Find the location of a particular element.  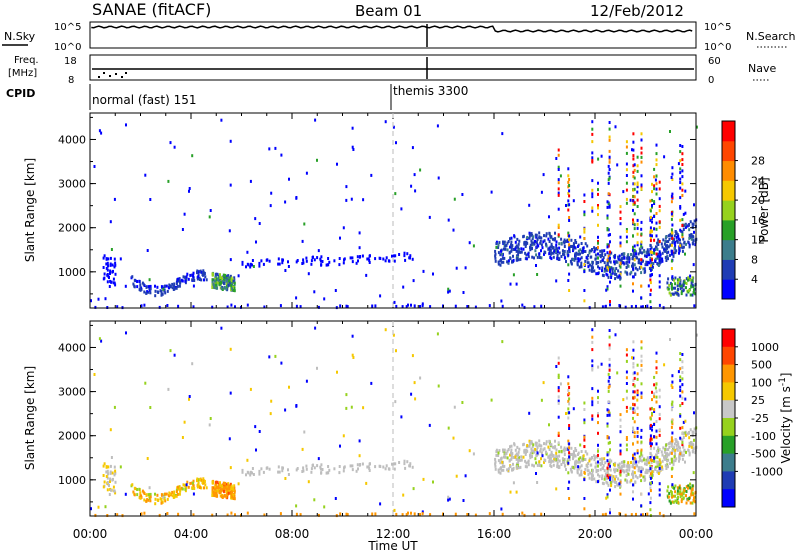

power-ylabel: Slant Range [km] is located at coordinates (30, 210).